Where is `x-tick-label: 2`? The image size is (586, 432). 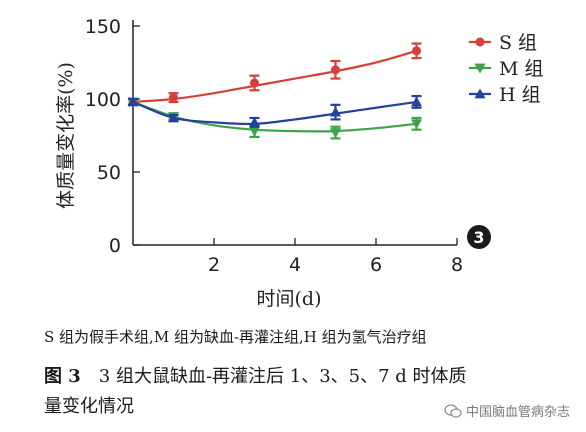 x-tick-label: 2 is located at coordinates (214, 265).